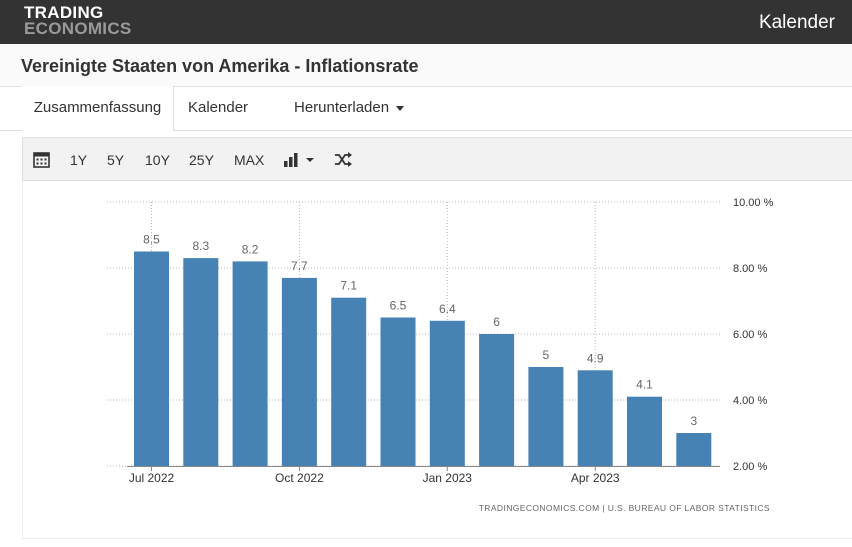  I want to click on logo: TRADING ECONOMICS, so click(78, 20).